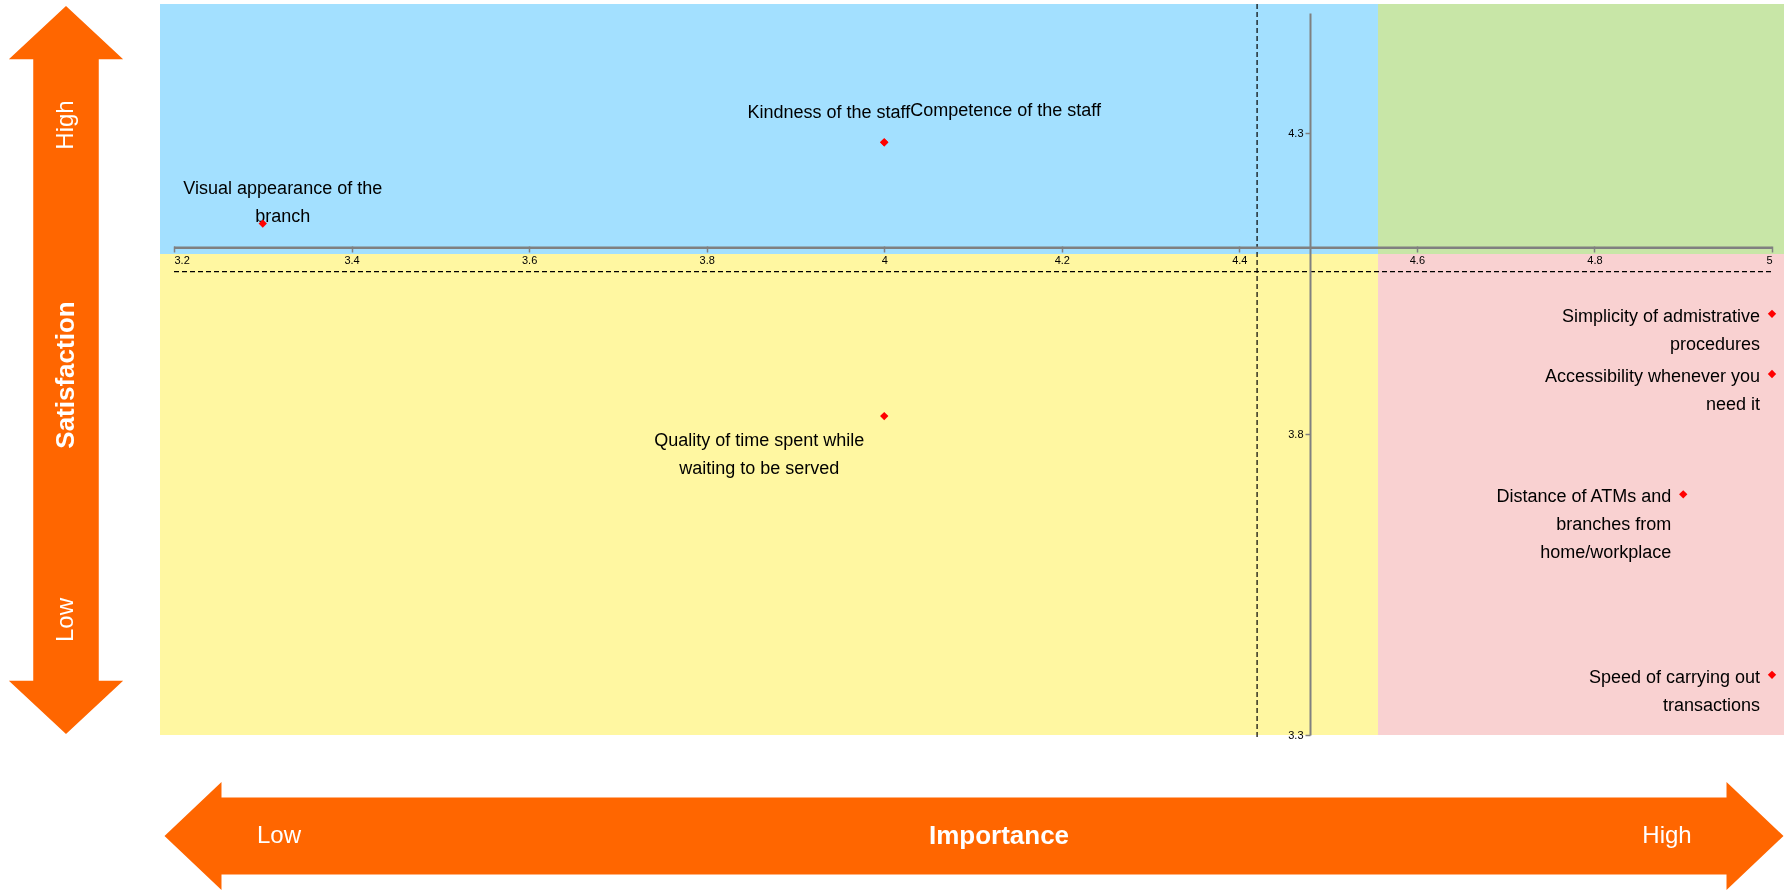  What do you see at coordinates (1240, 259) in the screenshot?
I see `x-tick-label: 4.4` at bounding box center [1240, 259].